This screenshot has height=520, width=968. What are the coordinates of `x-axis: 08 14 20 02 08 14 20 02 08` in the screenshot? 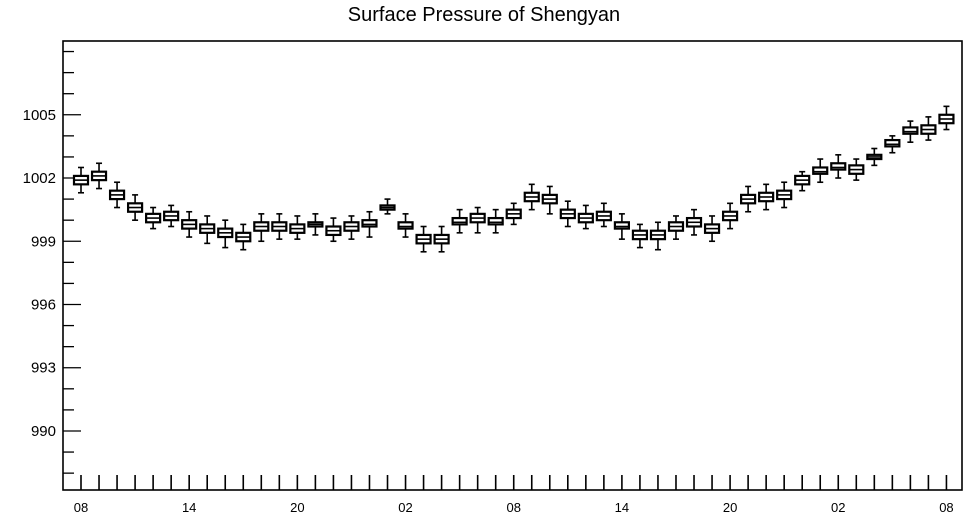 It's located at (514, 495).